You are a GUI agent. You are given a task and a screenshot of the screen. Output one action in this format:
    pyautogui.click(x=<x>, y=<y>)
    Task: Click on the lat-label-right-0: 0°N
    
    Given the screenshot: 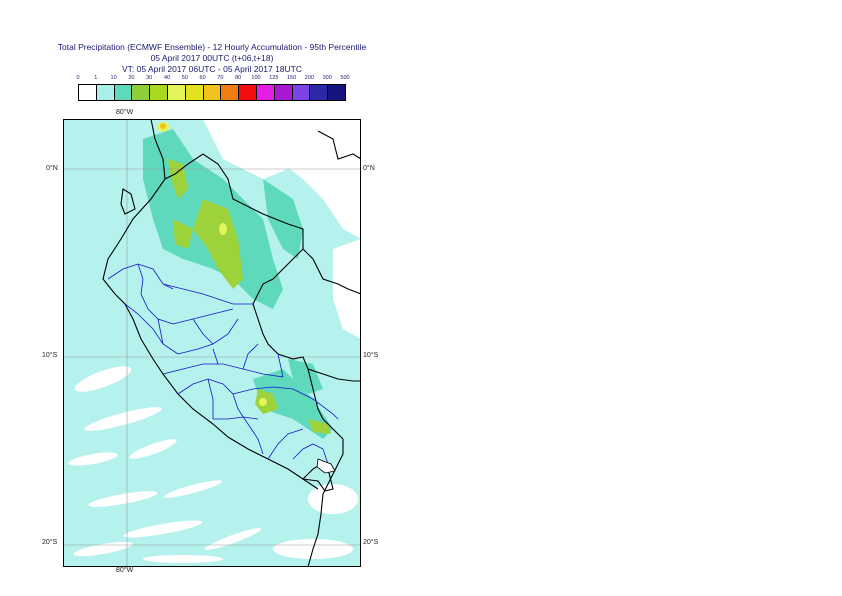 What is the action you would take?
    pyautogui.click(x=369, y=168)
    